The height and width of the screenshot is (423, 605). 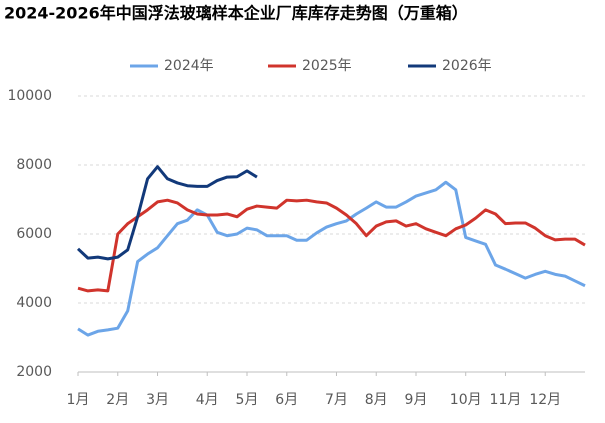 I want to click on x-tick-label: 11月, so click(x=506, y=400).